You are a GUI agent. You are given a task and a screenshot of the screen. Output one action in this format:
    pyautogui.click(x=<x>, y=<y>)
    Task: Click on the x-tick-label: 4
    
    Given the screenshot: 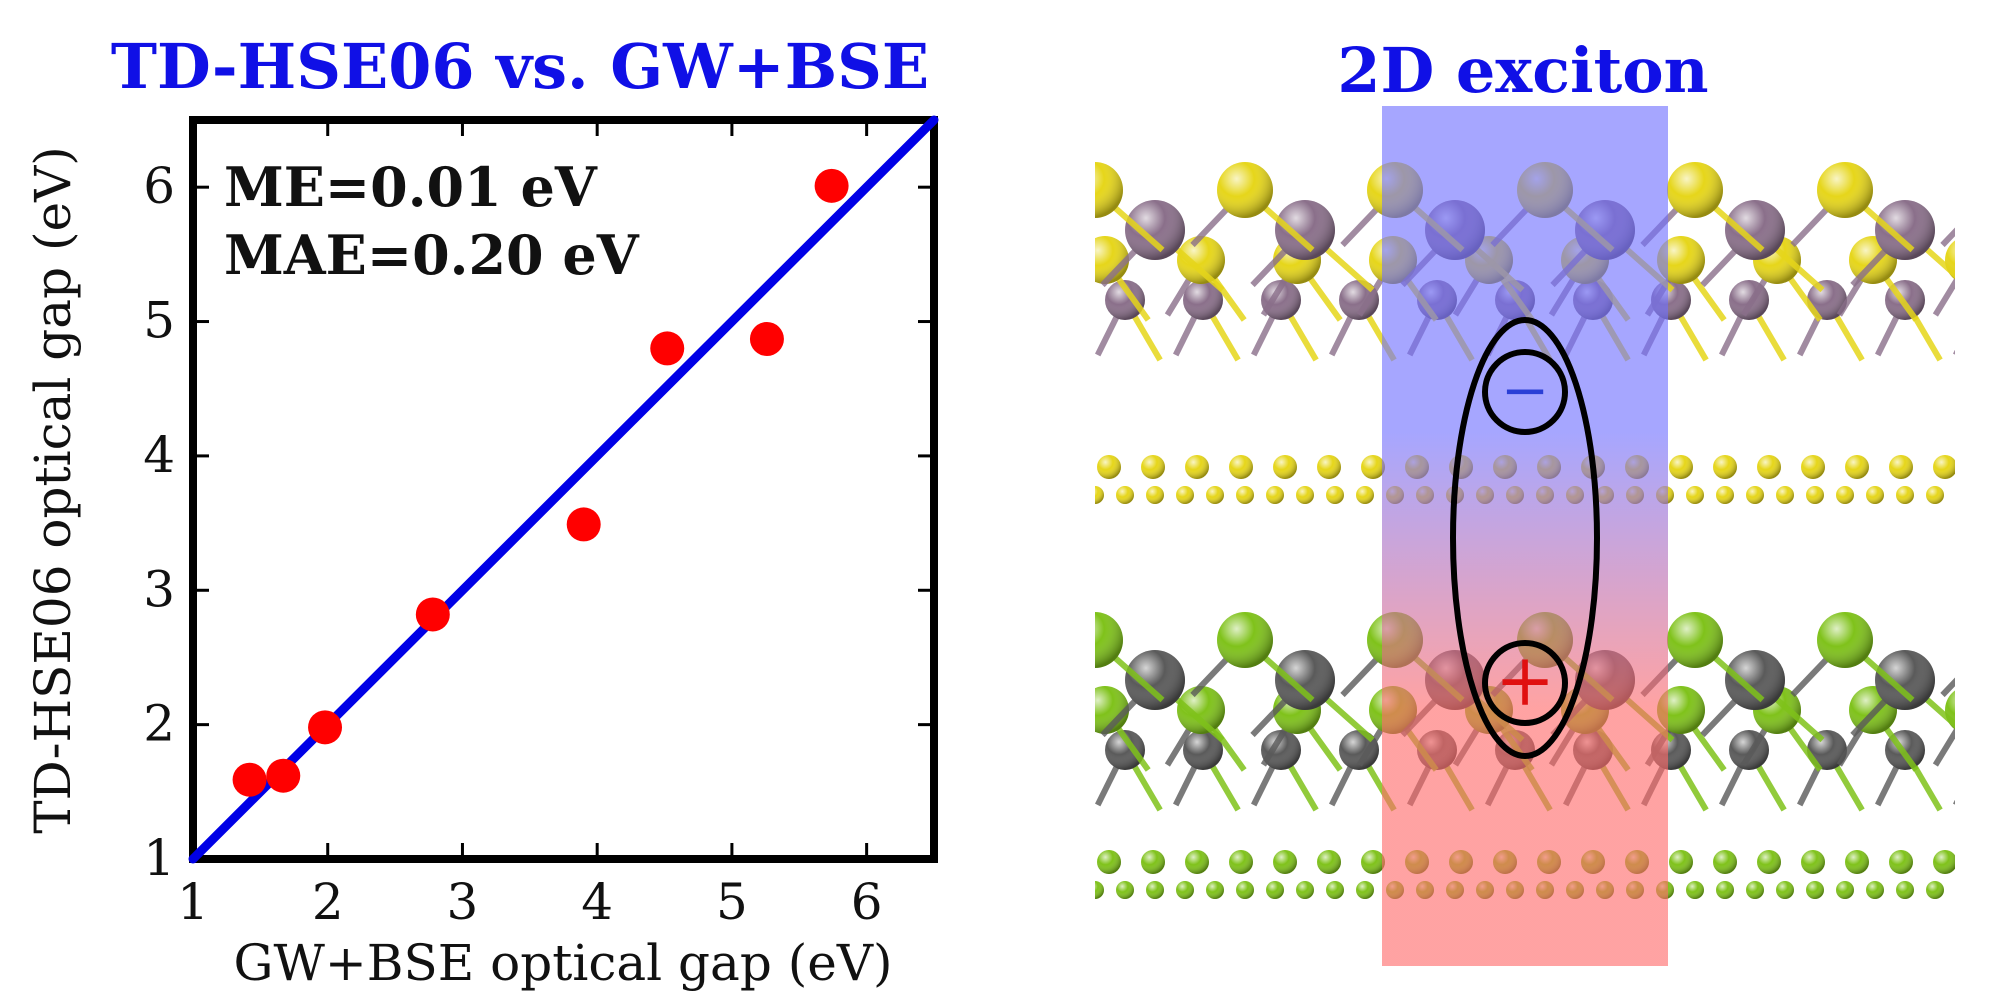 What is the action you would take?
    pyautogui.click(x=597, y=902)
    